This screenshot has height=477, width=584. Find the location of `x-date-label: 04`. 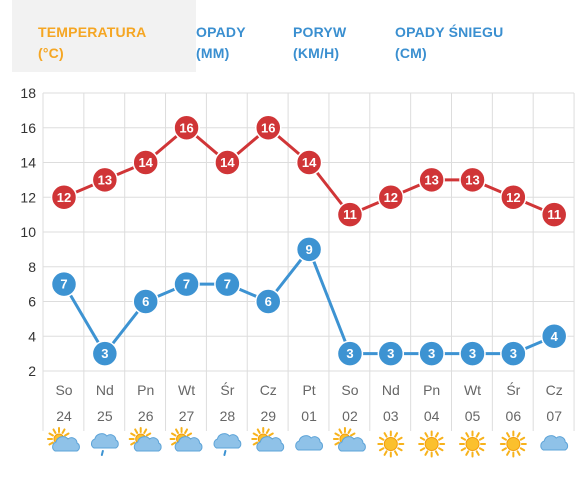

x-date-label: 04 is located at coordinates (432, 416).